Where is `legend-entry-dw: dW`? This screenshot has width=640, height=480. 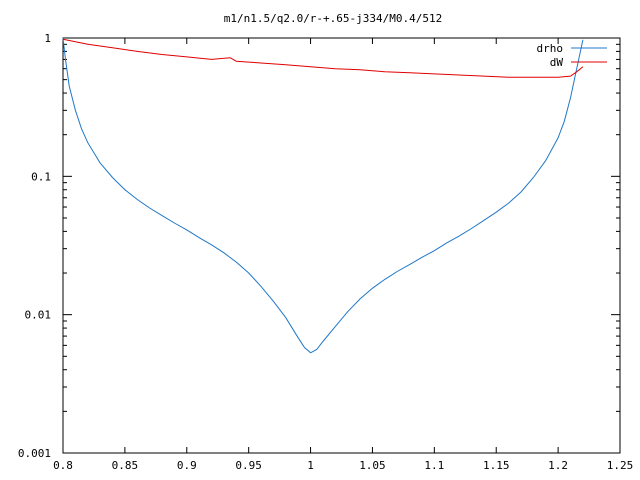 legend-entry-dw: dW is located at coordinates (578, 62).